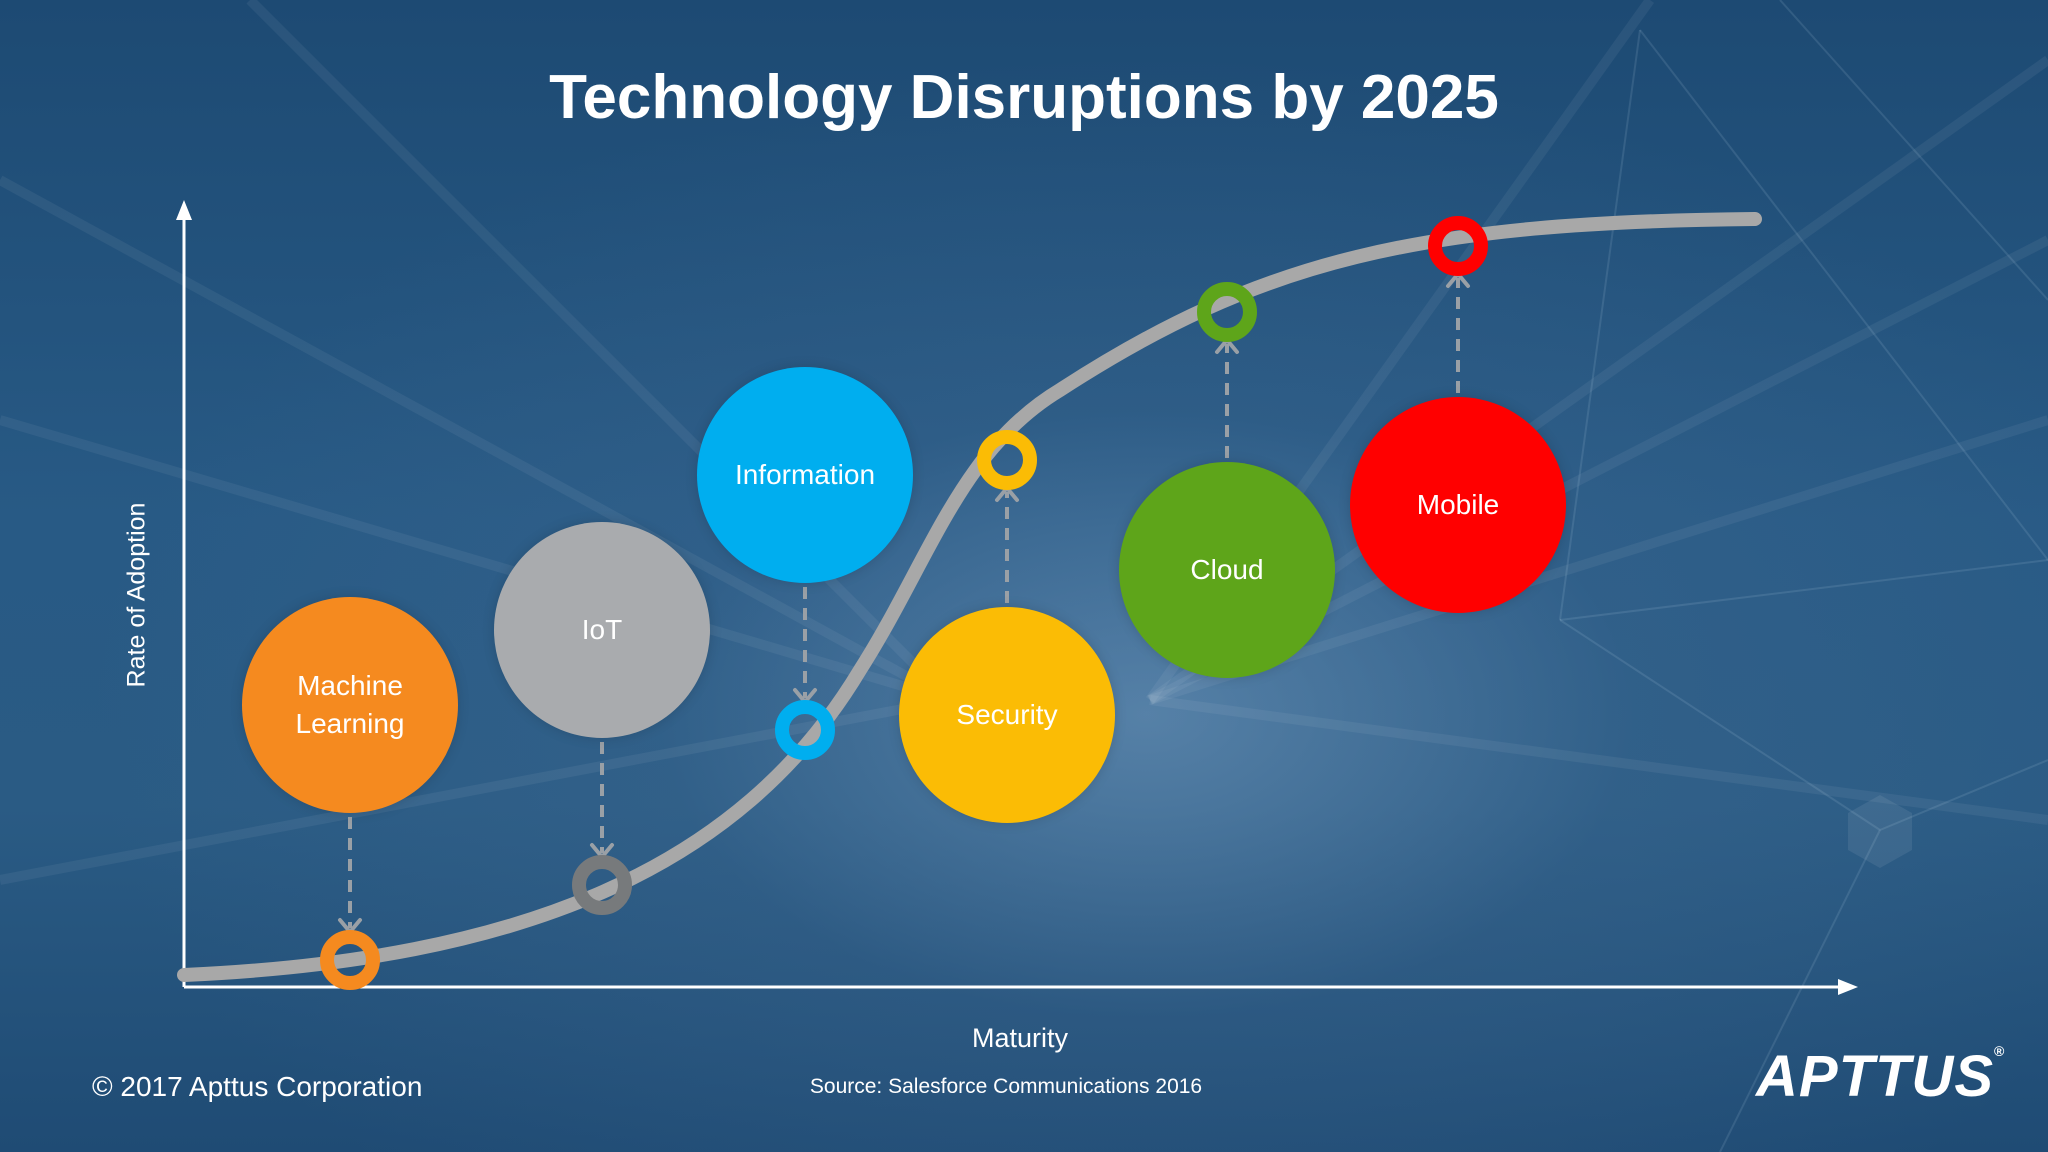 The width and height of the screenshot is (2048, 1152). I want to click on bubble-label-line: Information, so click(805, 474).